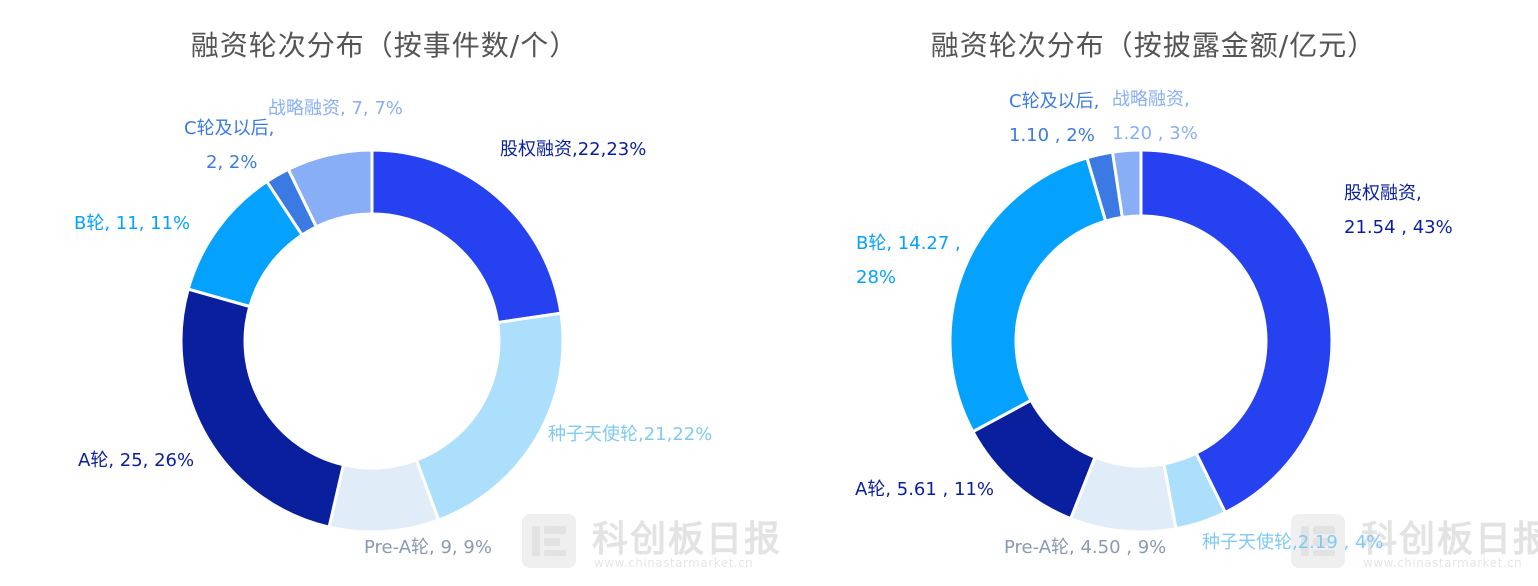 This screenshot has width=1538, height=586. I want to click on data-label: A轮, 5.61 , 11%, so click(924, 490).